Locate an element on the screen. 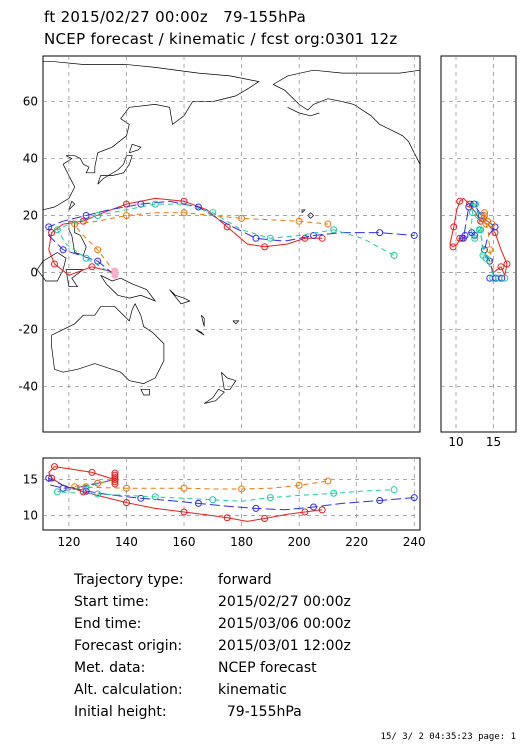 The width and height of the screenshot is (532, 752). info-value: 2015/03/01 12:00z is located at coordinates (284, 646).